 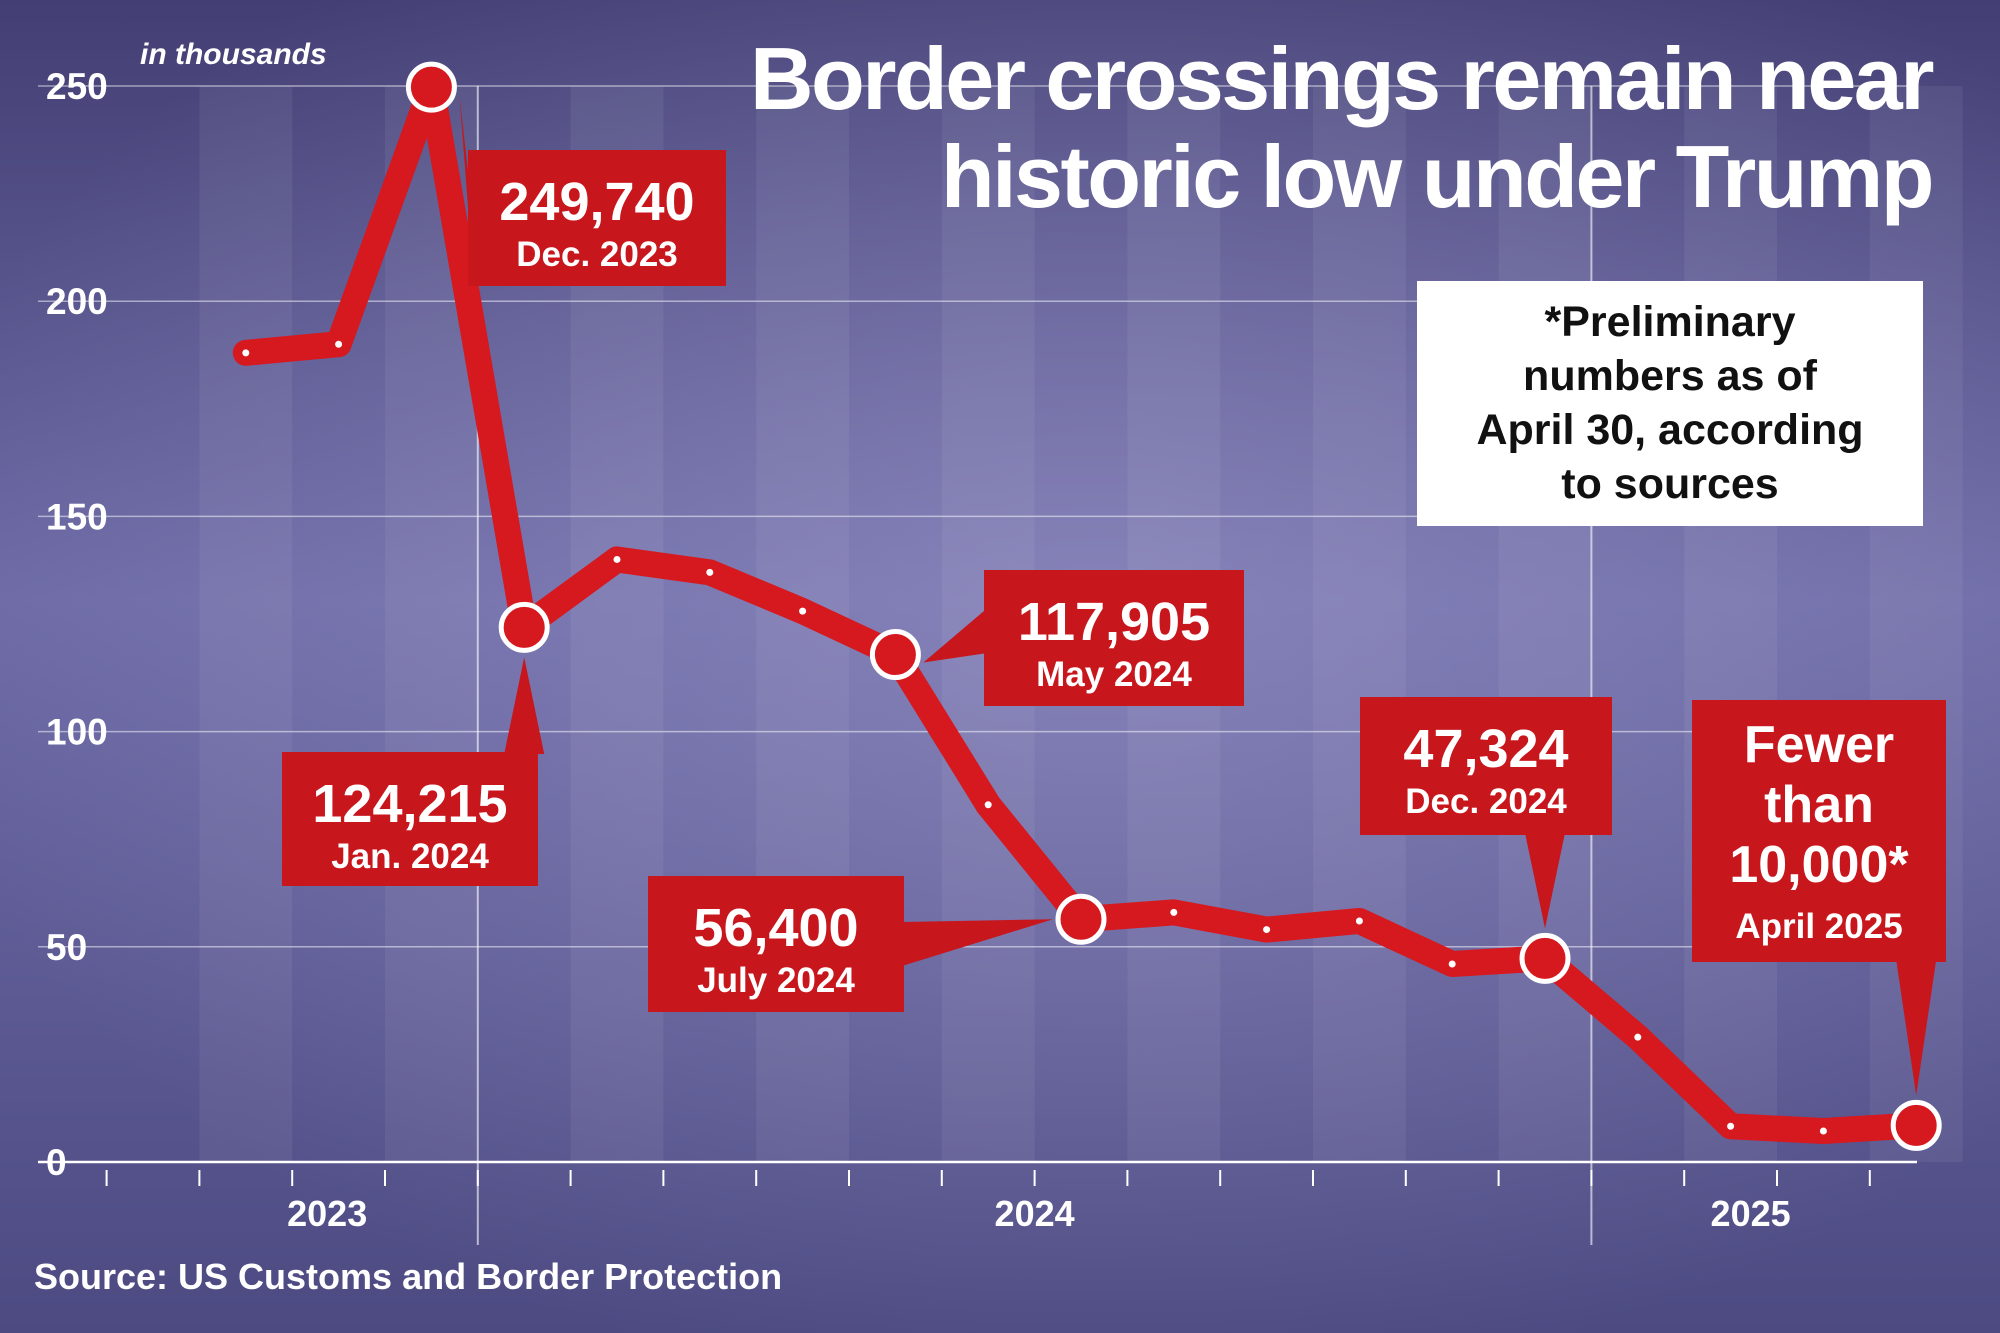 What do you see at coordinates (775, 928) in the screenshot?
I see `callout-value: 56,400` at bounding box center [775, 928].